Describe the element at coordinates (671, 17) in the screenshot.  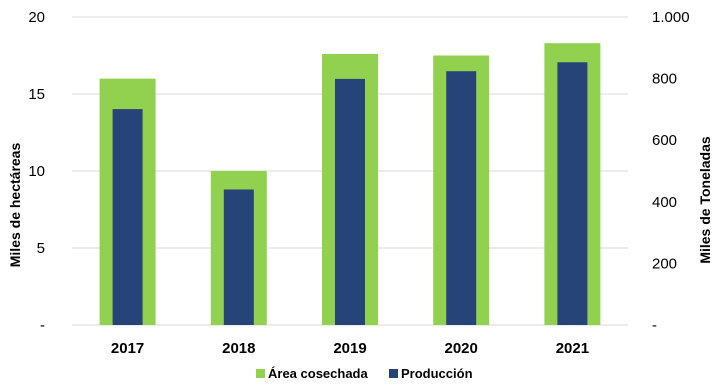
I see `y2-tick-label: 1.000` at that location.